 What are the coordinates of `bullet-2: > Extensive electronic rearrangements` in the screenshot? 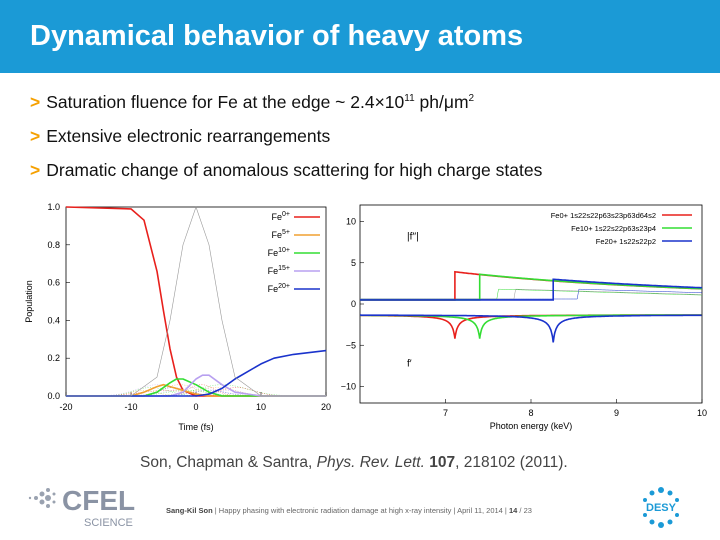 It's located at (286, 143).